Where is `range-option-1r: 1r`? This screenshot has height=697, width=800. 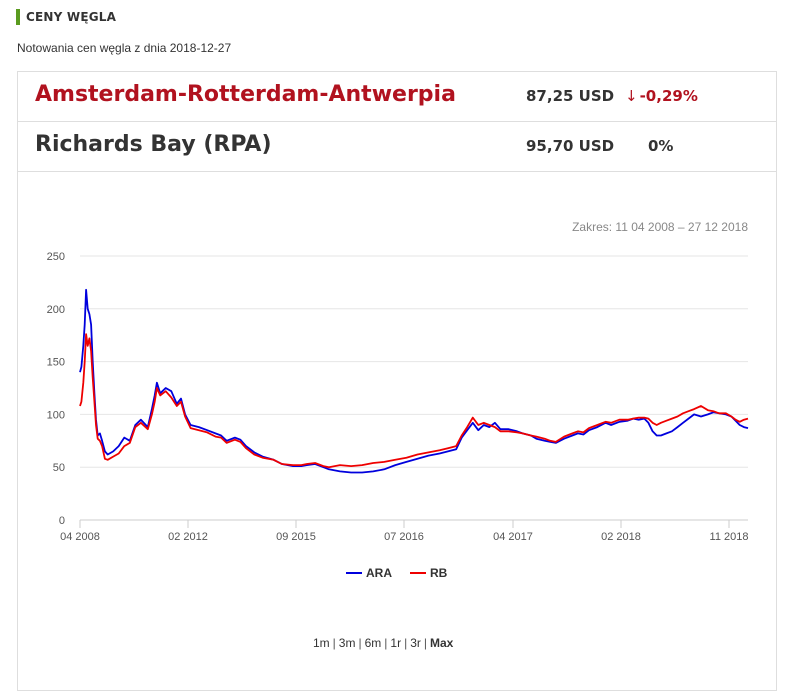
range-option-1r: 1r is located at coordinates (396, 643).